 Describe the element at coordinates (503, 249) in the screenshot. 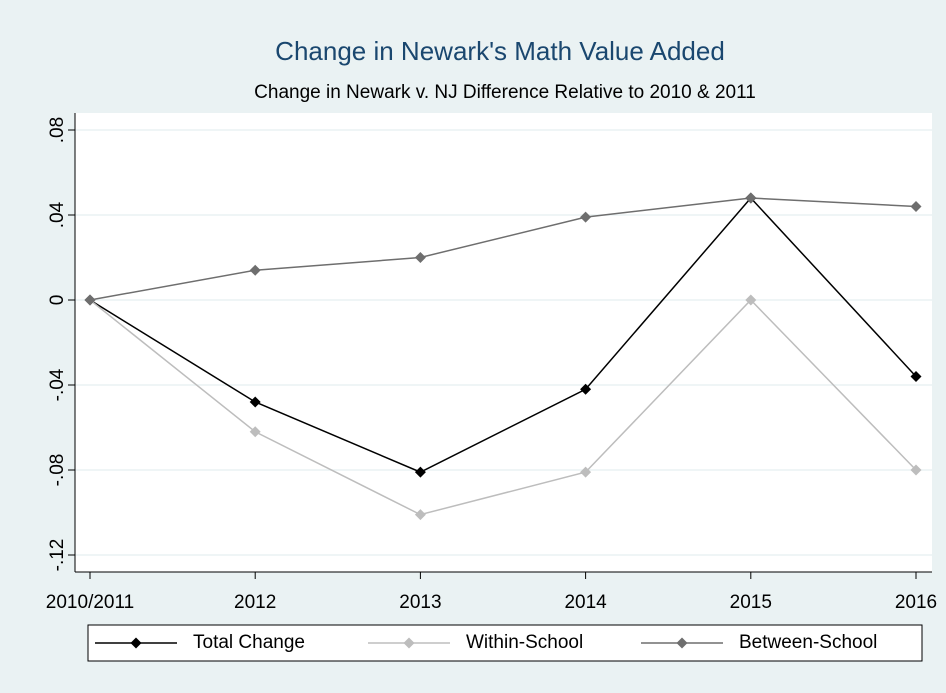

I see `series-line` at that location.